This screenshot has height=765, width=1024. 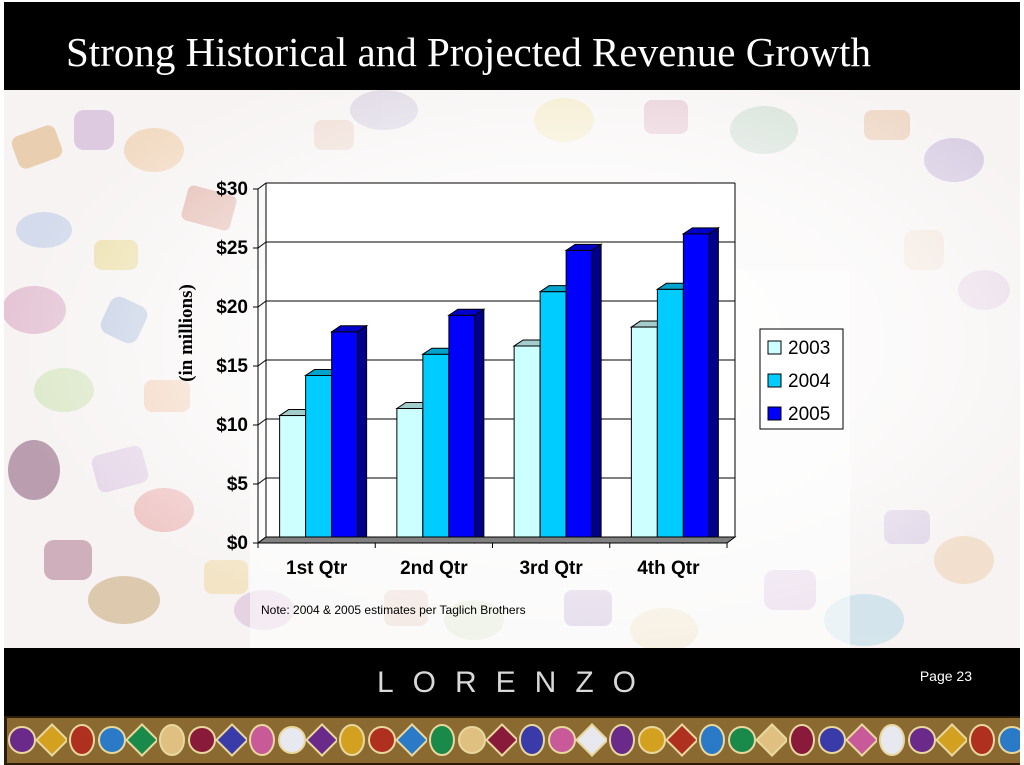 I want to click on y-tick-label: $30, so click(x=232, y=189).